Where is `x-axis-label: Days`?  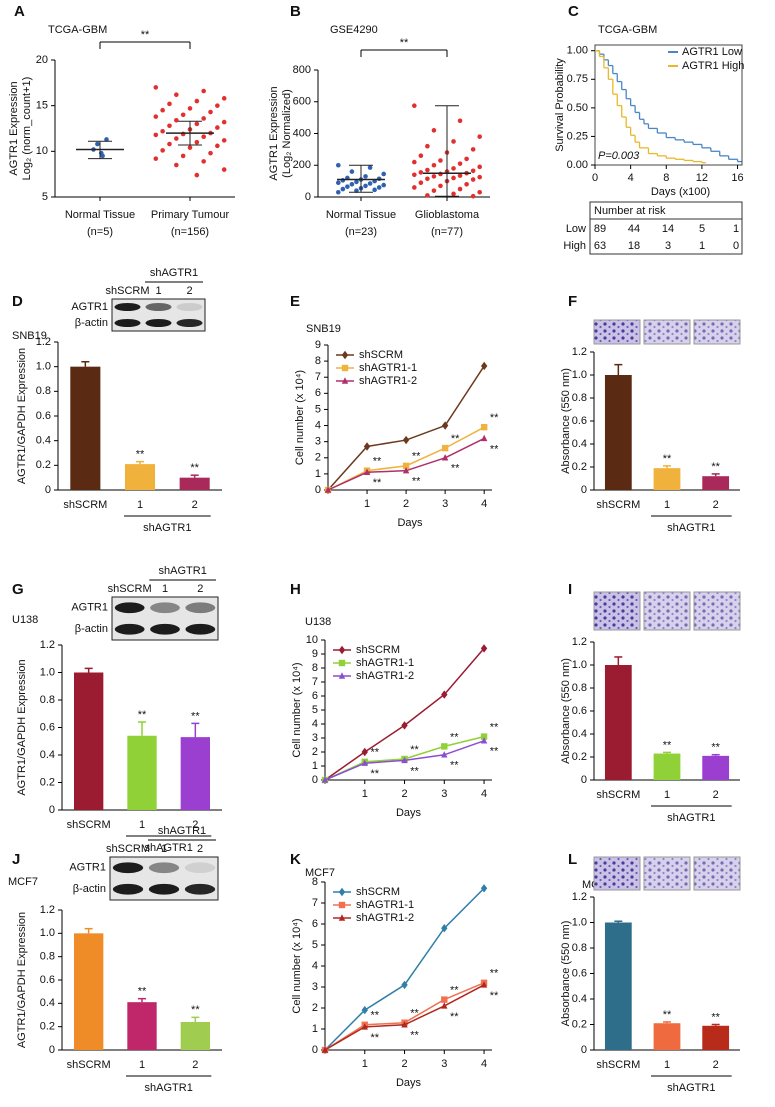
x-axis-label: Days is located at coordinates (410, 523).